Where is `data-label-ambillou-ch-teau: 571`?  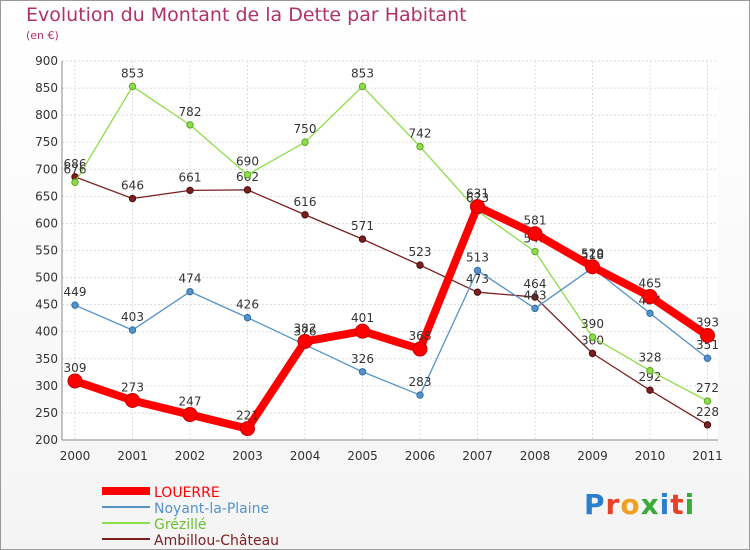 data-label-ambillou-ch-teau: 571 is located at coordinates (362, 226).